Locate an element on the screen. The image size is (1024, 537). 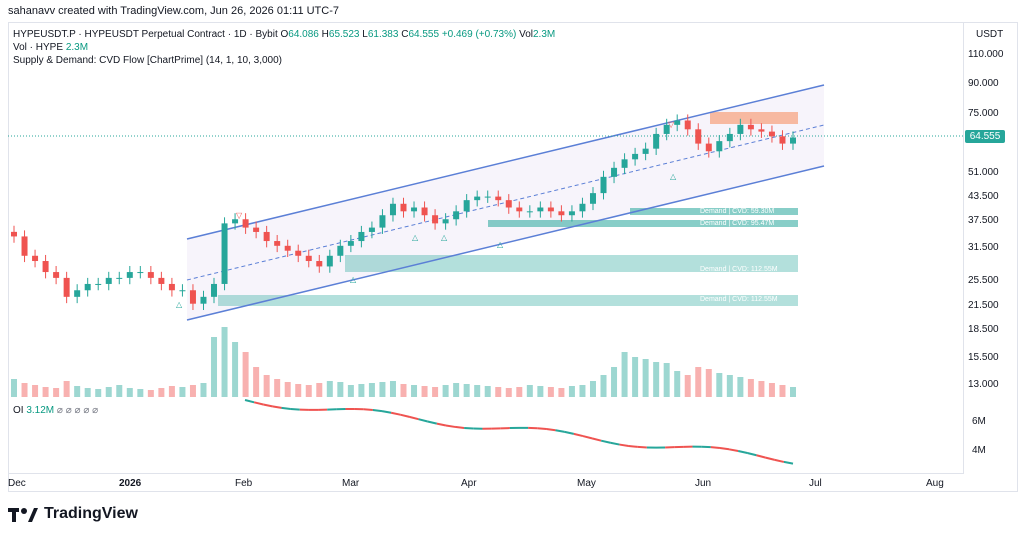
price-tick: 31.500 is located at coordinates (983, 247).